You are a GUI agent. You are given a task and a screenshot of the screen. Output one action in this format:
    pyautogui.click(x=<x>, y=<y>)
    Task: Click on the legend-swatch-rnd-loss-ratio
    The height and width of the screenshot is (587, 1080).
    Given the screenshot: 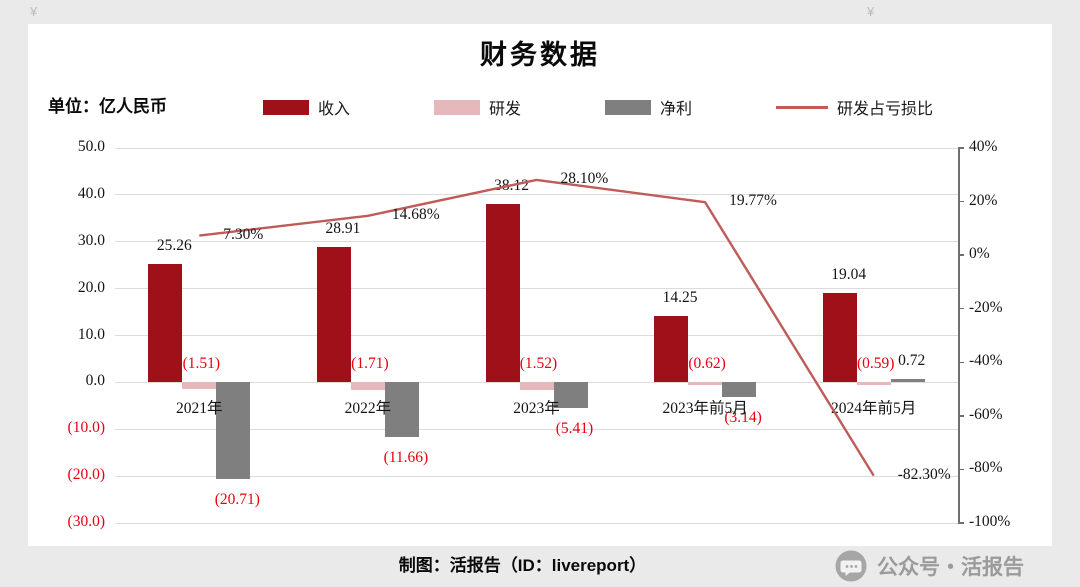 What is the action you would take?
    pyautogui.click(x=802, y=107)
    